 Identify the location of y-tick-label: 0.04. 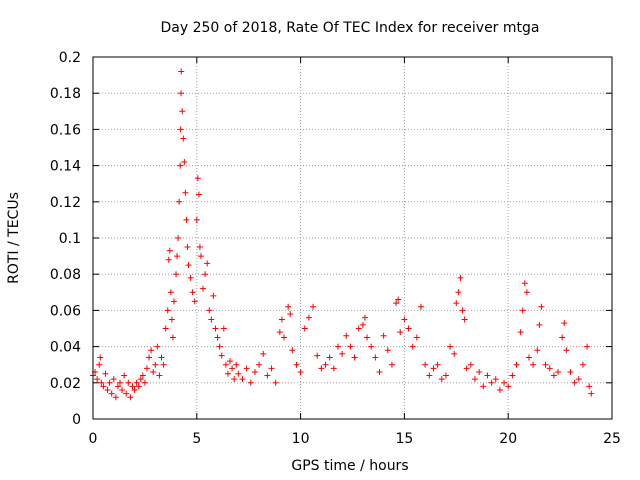
(65, 348).